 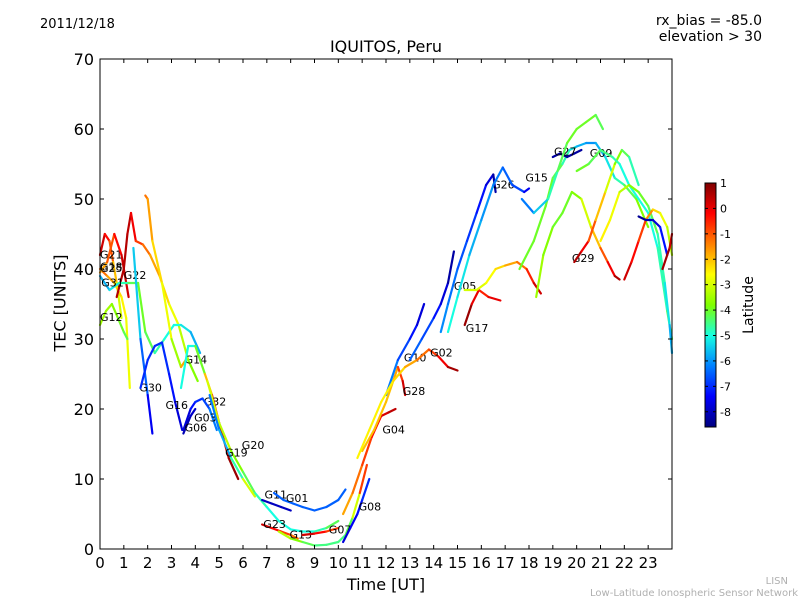 I want to click on colorbar-tick-label: -4, so click(x=725, y=310).